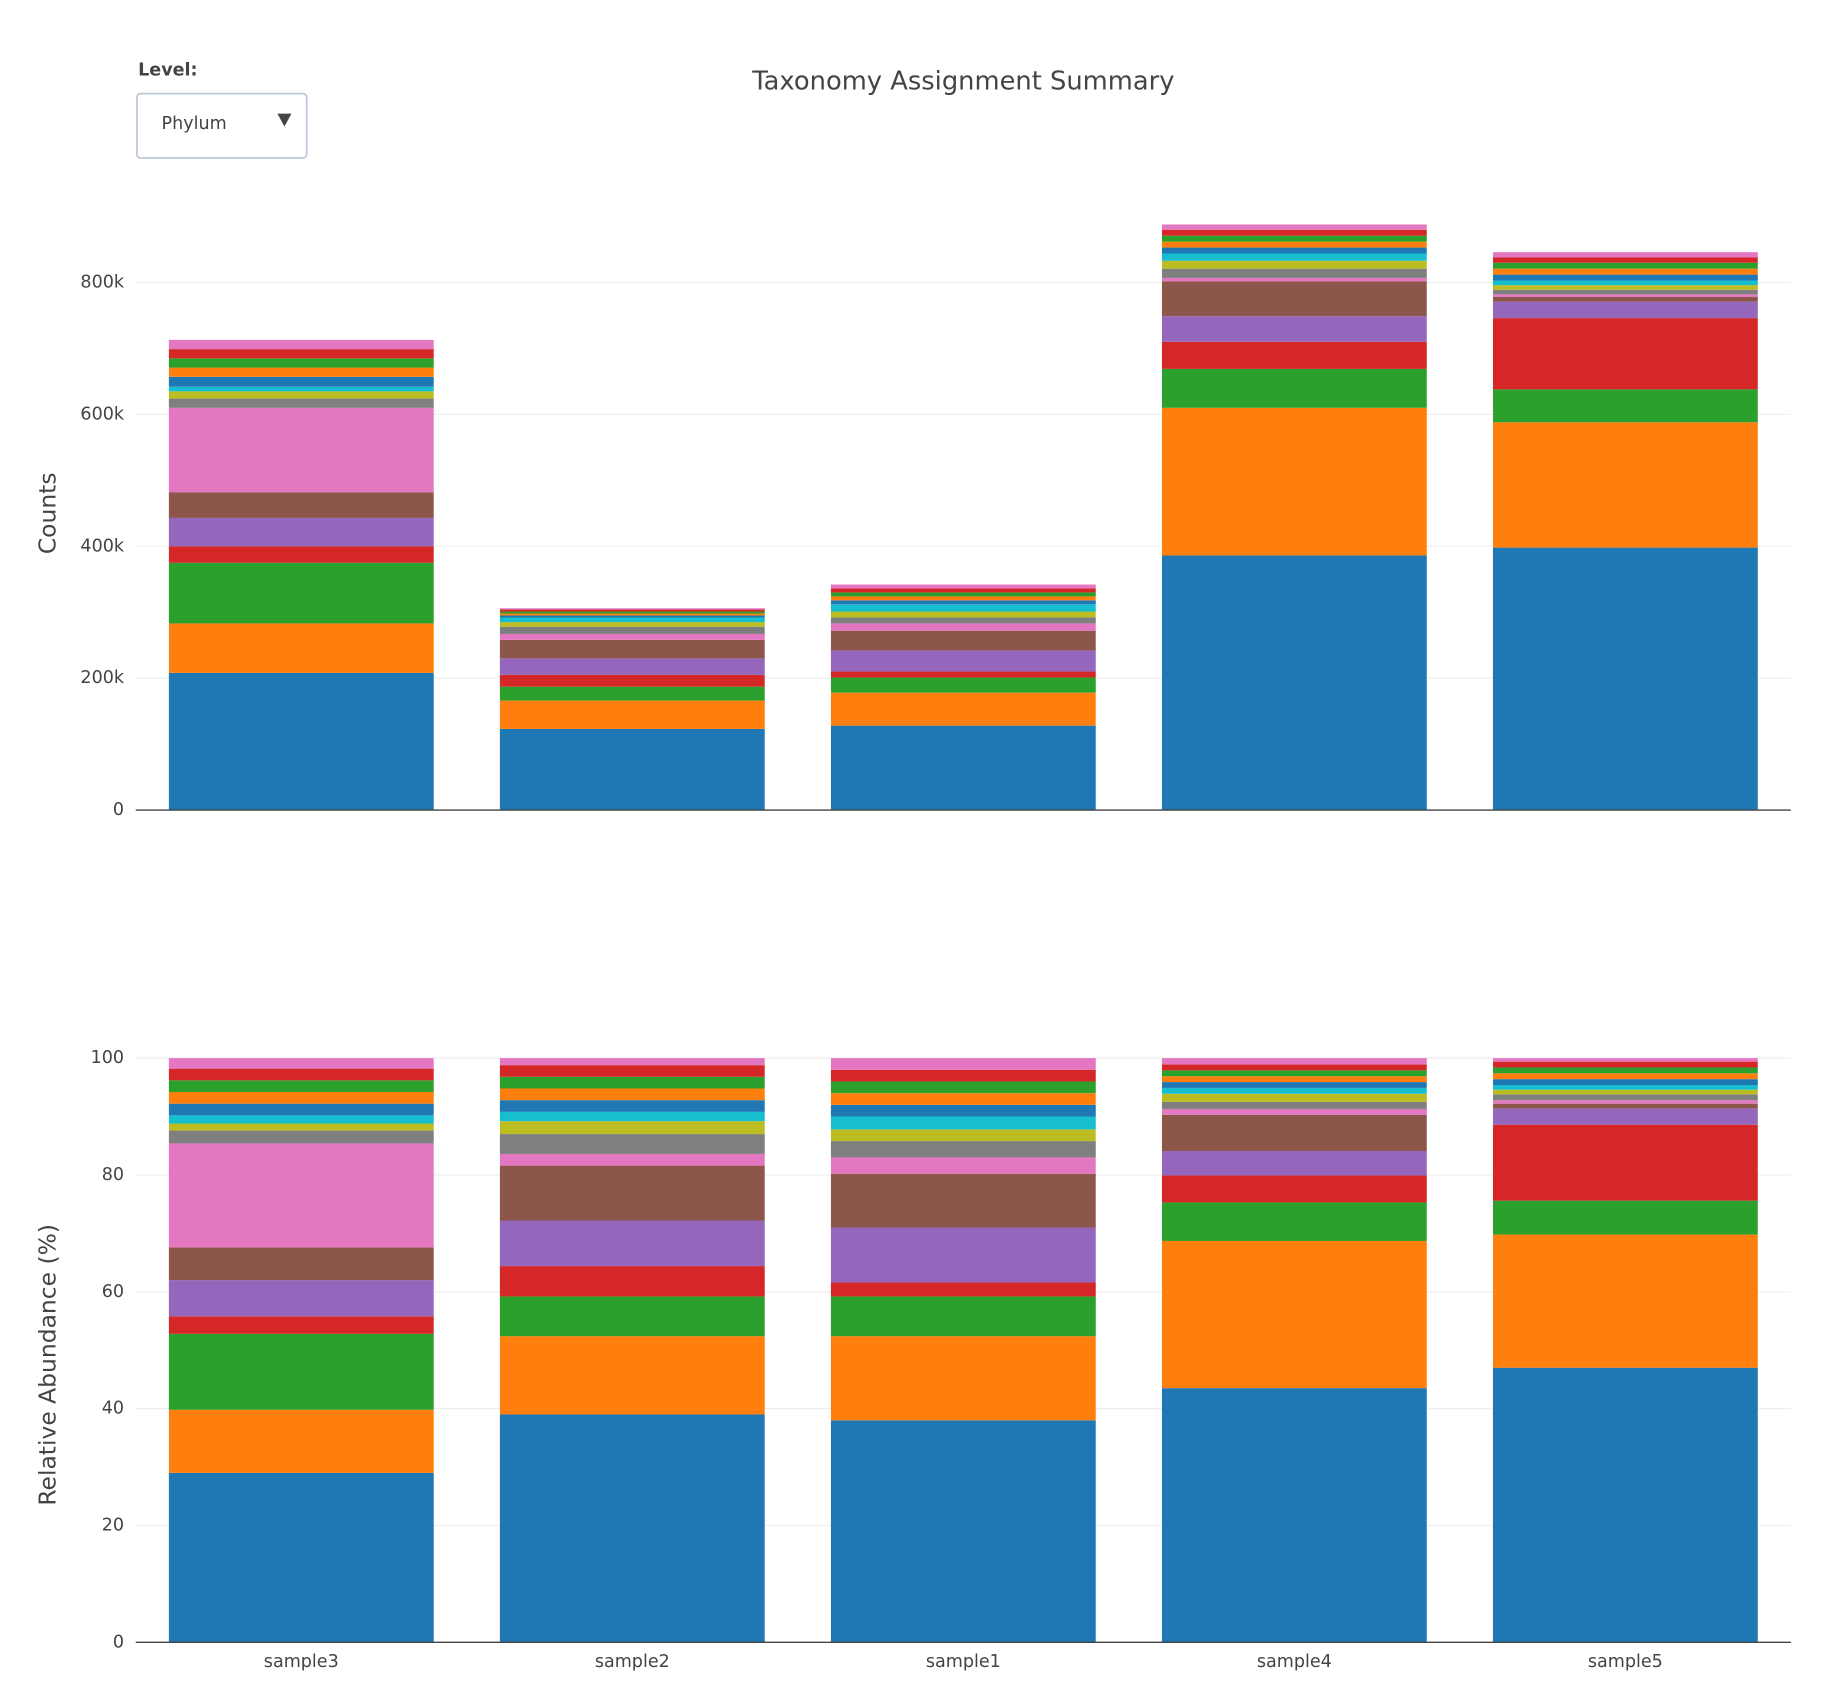  Describe the element at coordinates (102, 283) in the screenshot. I see `y-tick-label: 800k` at that location.